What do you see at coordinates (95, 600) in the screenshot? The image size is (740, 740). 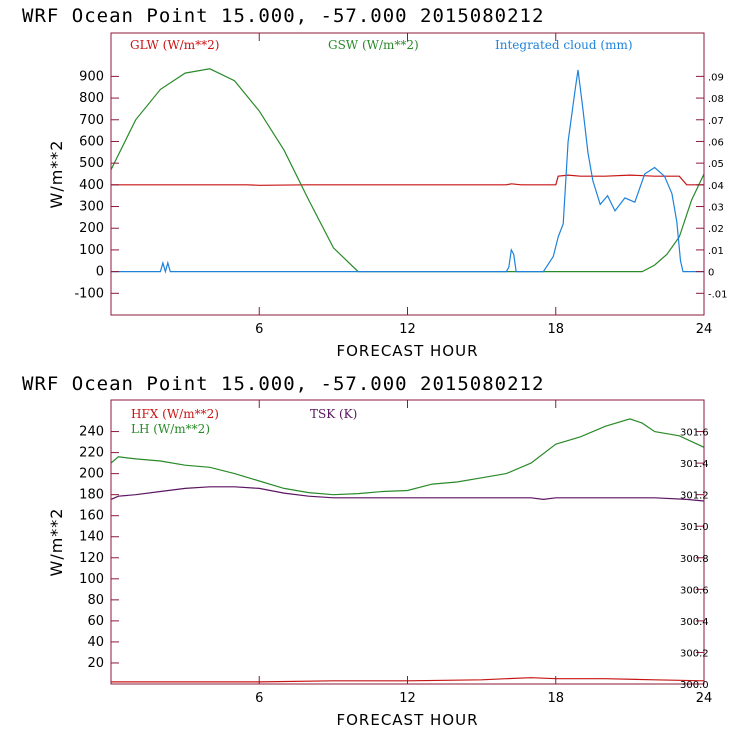 I see `y-tick-label: 80` at bounding box center [95, 600].